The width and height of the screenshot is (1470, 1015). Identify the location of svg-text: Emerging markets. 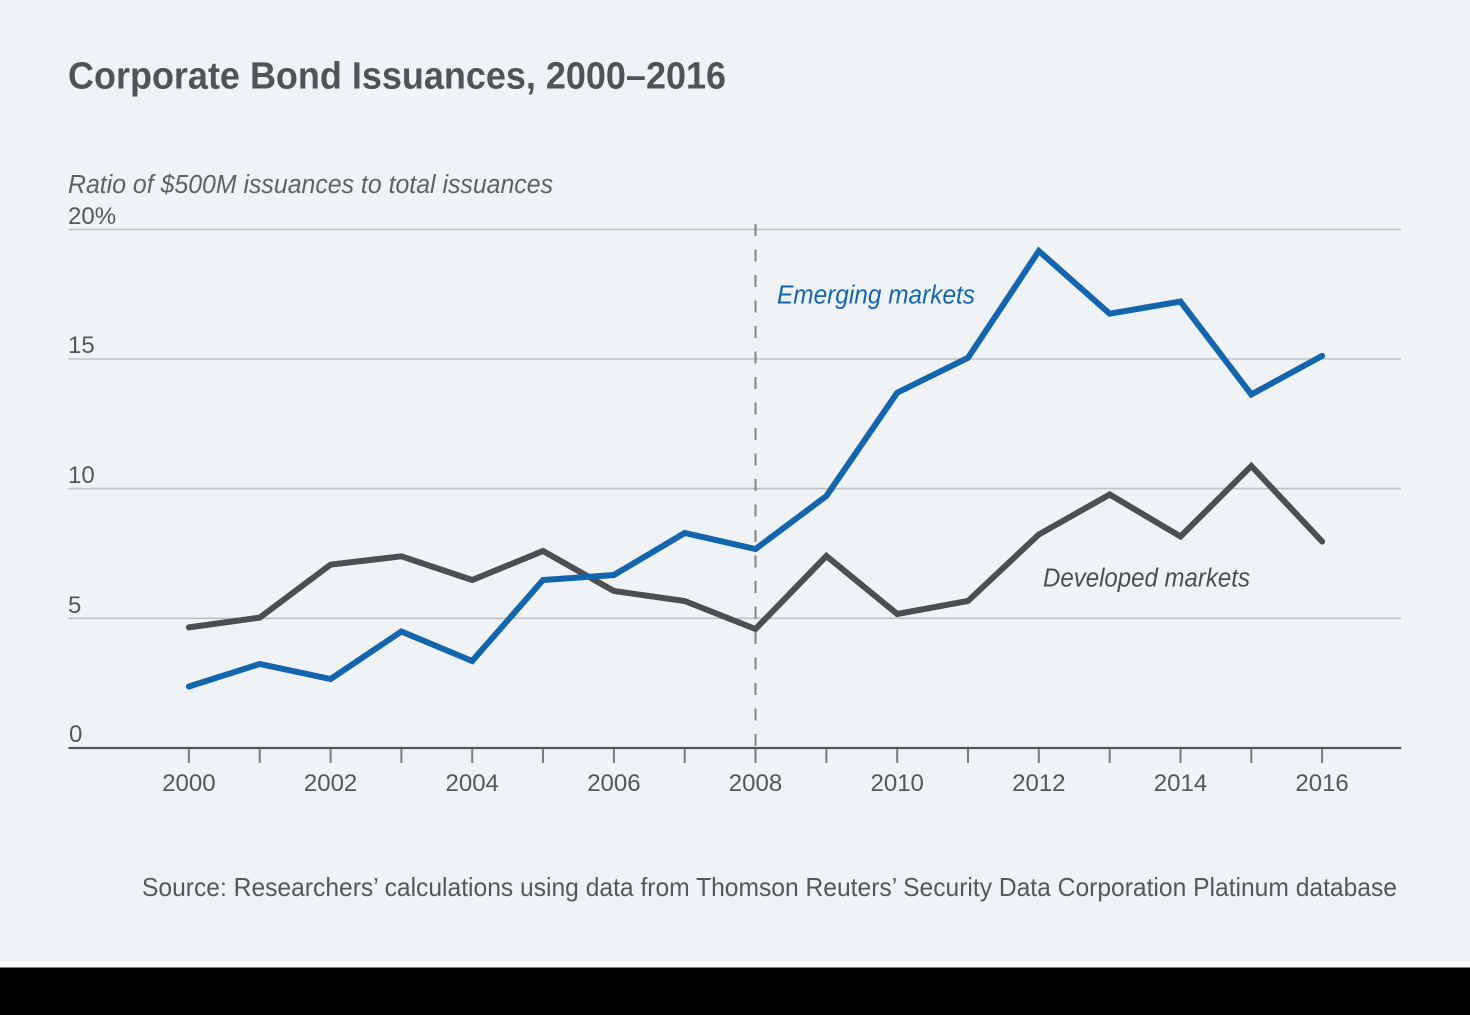
(876, 295).